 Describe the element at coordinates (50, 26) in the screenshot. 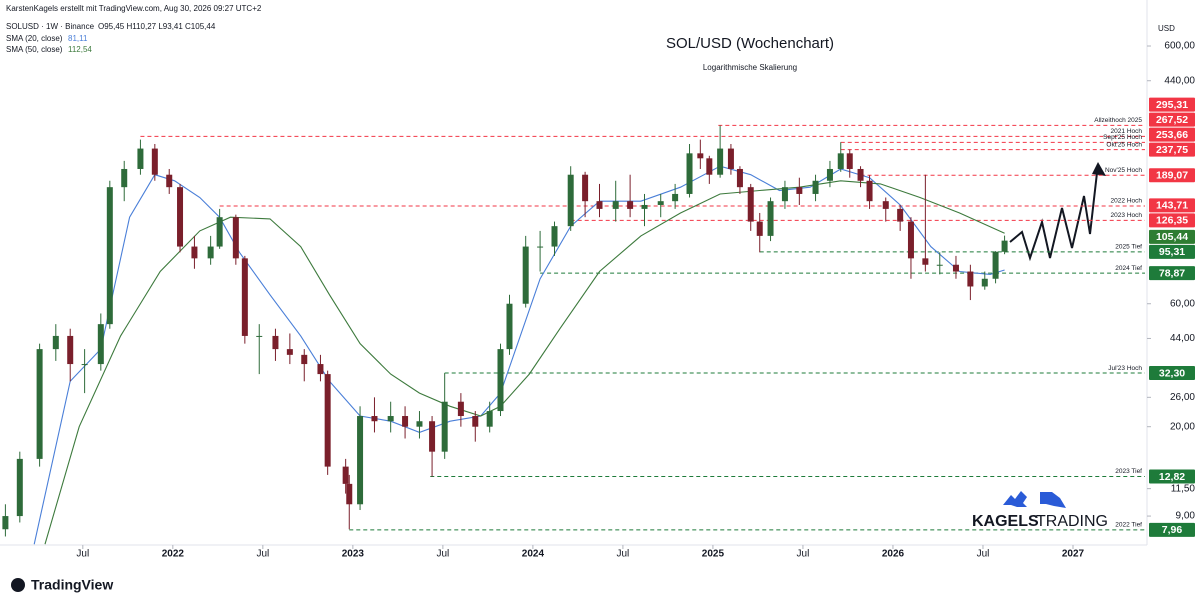

I see `symbol: SOLUSD · 1W · Binance` at that location.